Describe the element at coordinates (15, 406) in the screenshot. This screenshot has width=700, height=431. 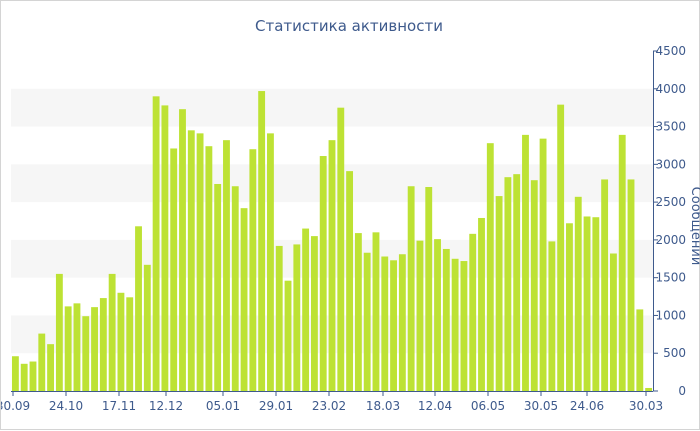
I see `x-tick-label: 30.09` at that location.